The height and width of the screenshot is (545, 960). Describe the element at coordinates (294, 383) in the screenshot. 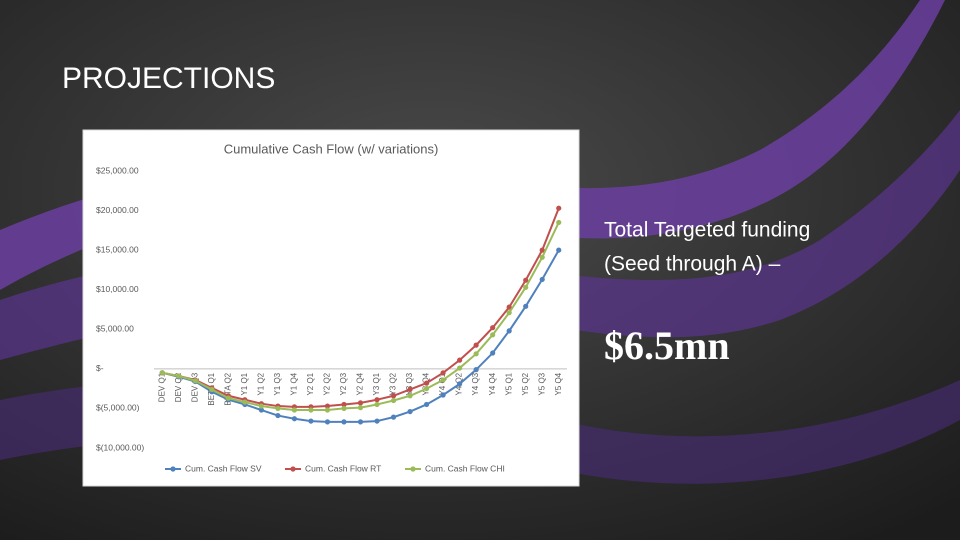

I see `x-tick-label: Y1 Q4` at that location.